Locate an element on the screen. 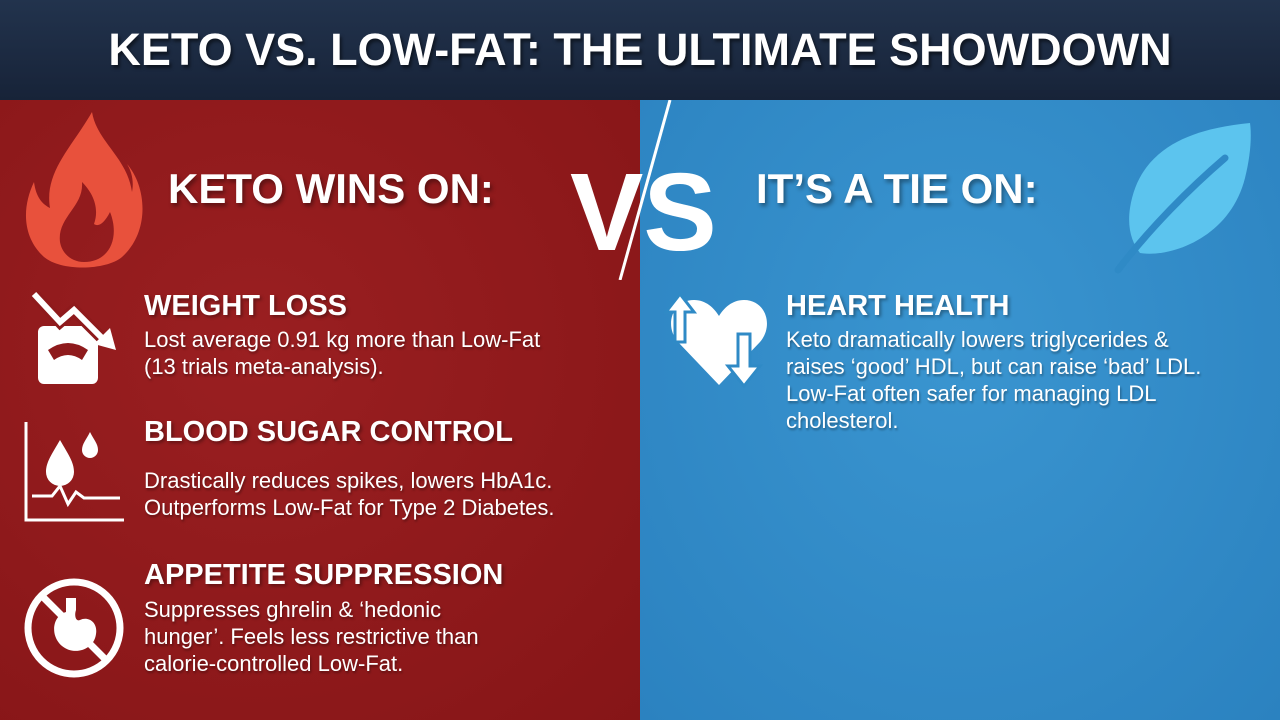  tie-heading: IT’S A TIE ON: is located at coordinates (897, 188).